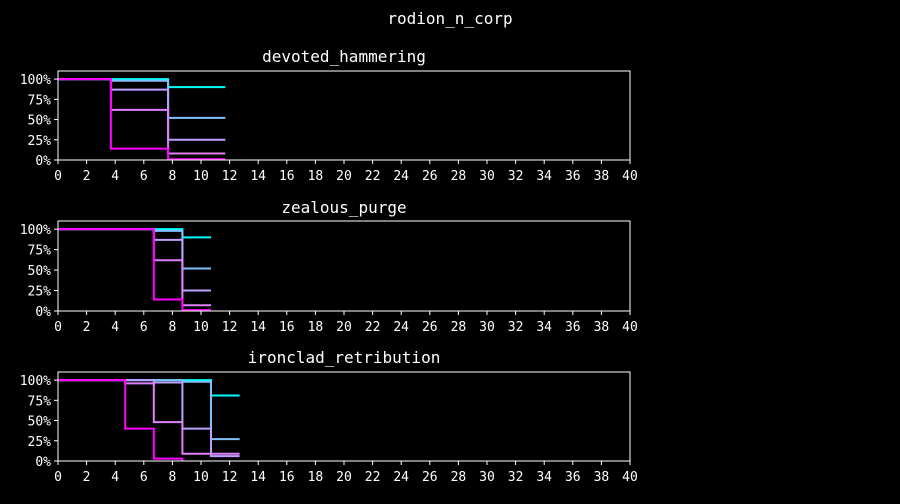 The height and width of the screenshot is (504, 900). What do you see at coordinates (449, 18) in the screenshot?
I see `figure-title: rodion_n_corp` at bounding box center [449, 18].